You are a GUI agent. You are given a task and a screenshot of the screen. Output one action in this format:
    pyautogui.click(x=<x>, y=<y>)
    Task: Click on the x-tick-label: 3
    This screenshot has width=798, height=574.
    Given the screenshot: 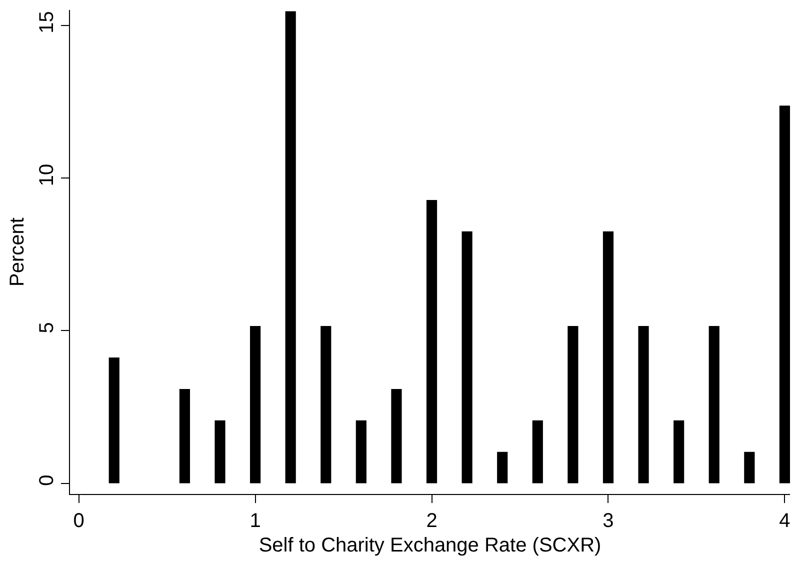 What is the action you would take?
    pyautogui.click(x=608, y=521)
    